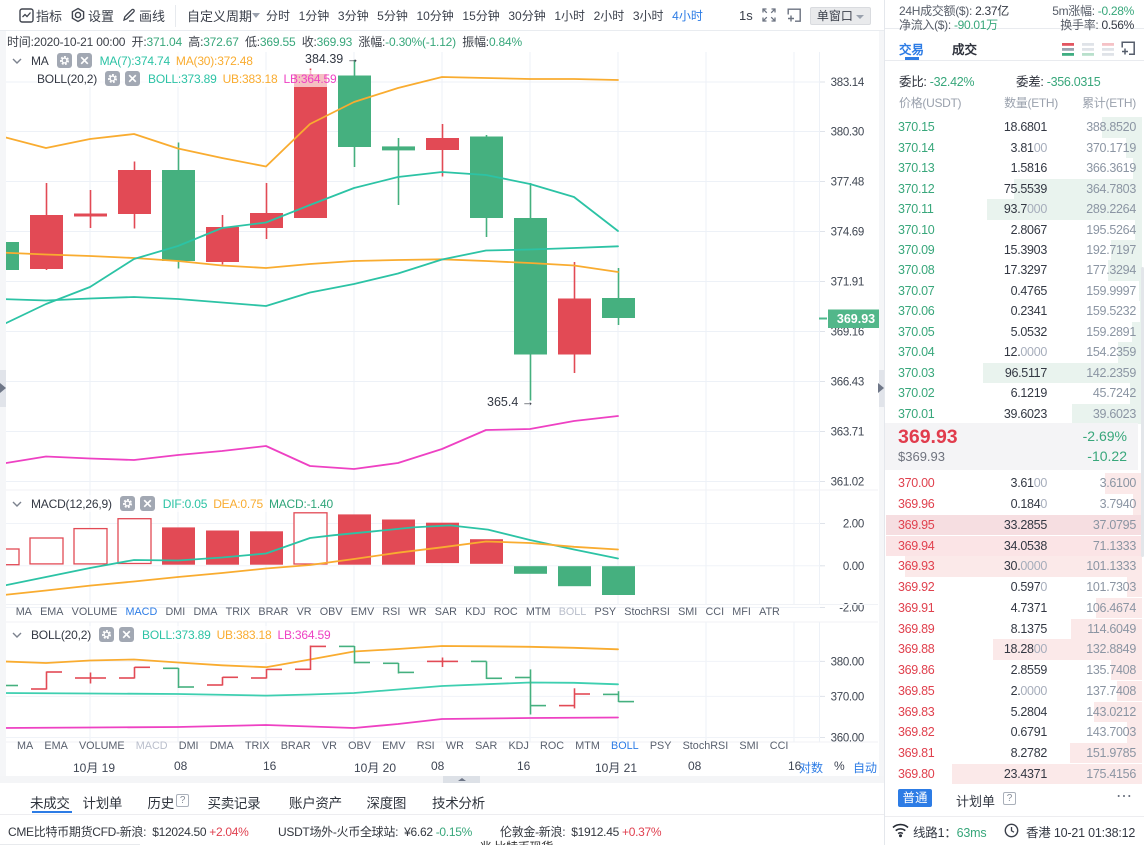 This screenshot has width=1144, height=845. What do you see at coordinates (853, 567) in the screenshot?
I see `svg-text: 0.00` at bounding box center [853, 567].